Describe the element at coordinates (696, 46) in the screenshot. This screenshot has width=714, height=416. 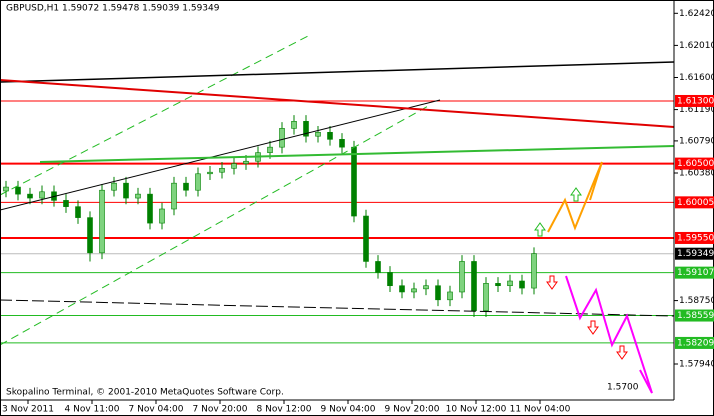
I see `y-tick-label: 1.62010` at that location.